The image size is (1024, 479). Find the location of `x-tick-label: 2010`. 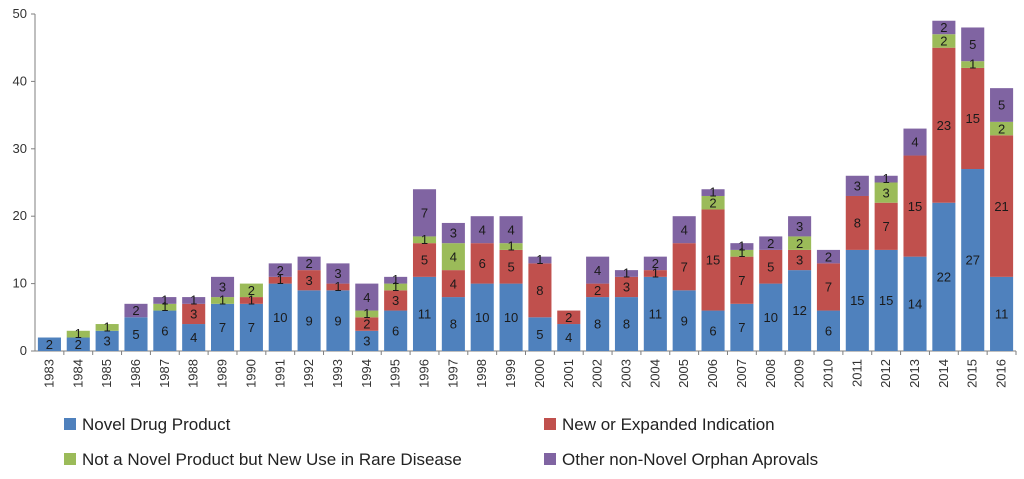

x-tick-label: 2010 is located at coordinates (827, 373).